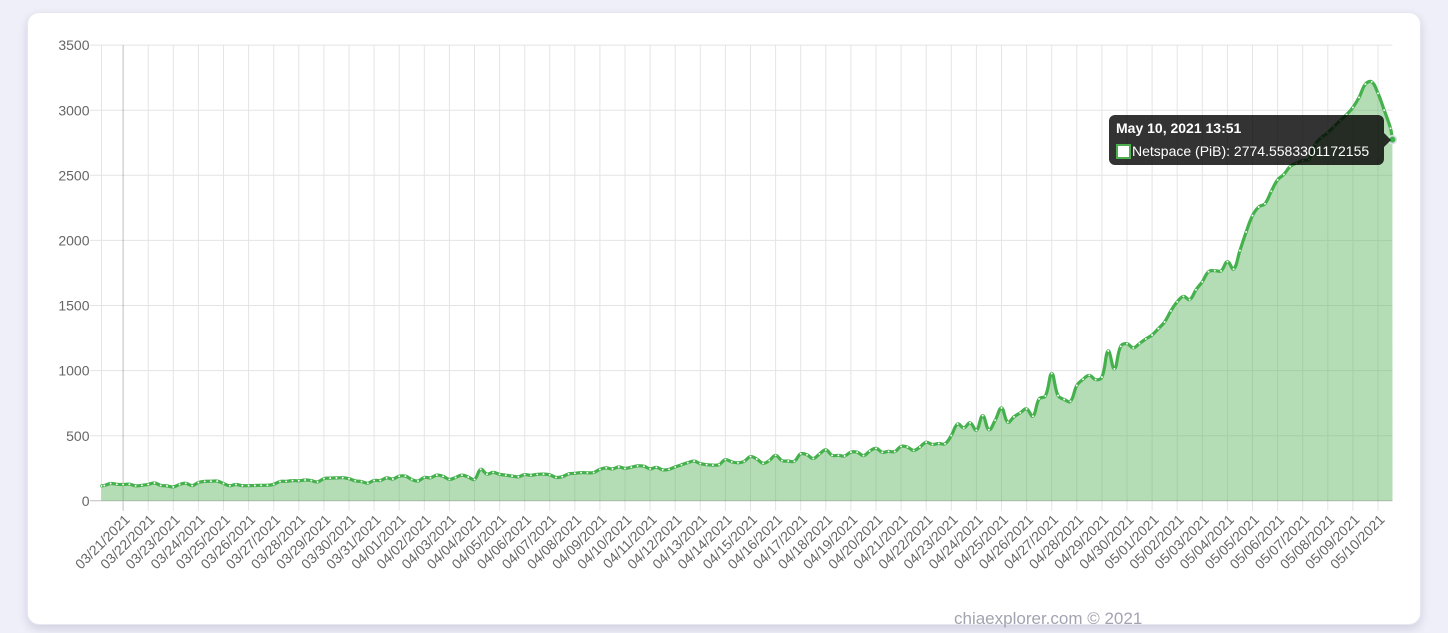 This screenshot has width=1448, height=633. I want to click on svg-text: 3500, so click(73, 45).